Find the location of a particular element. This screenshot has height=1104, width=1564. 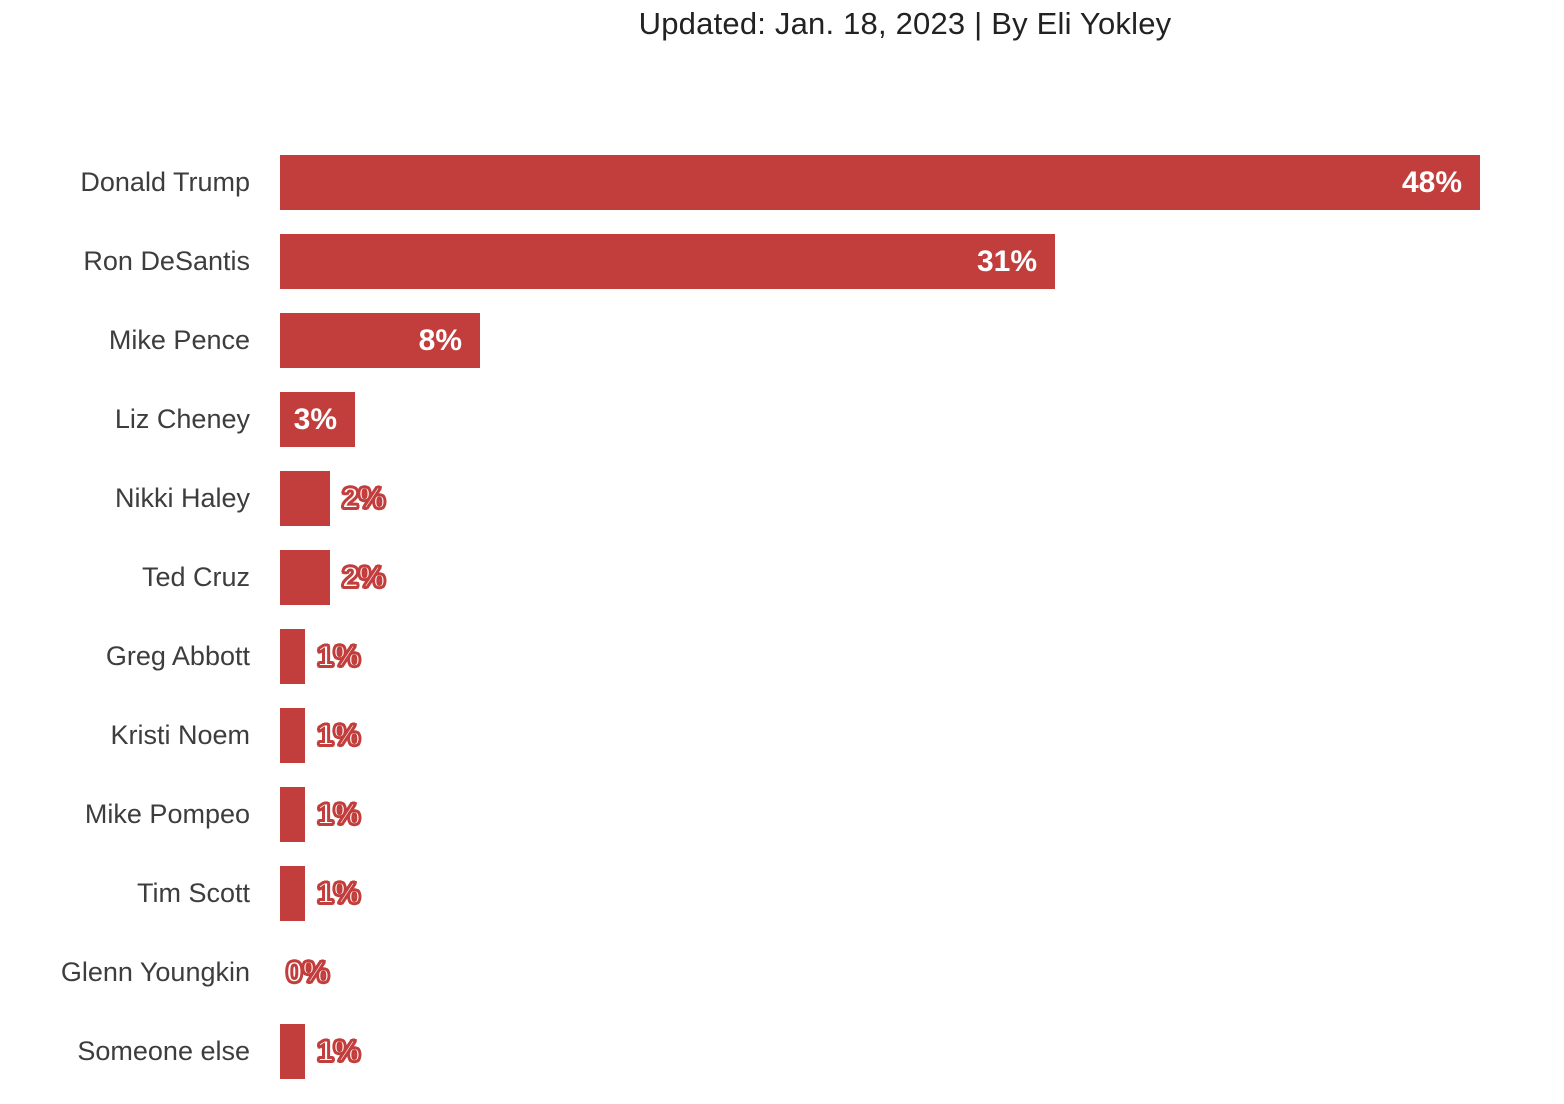

category-label: Mike Pompeo is located at coordinates (167, 814).